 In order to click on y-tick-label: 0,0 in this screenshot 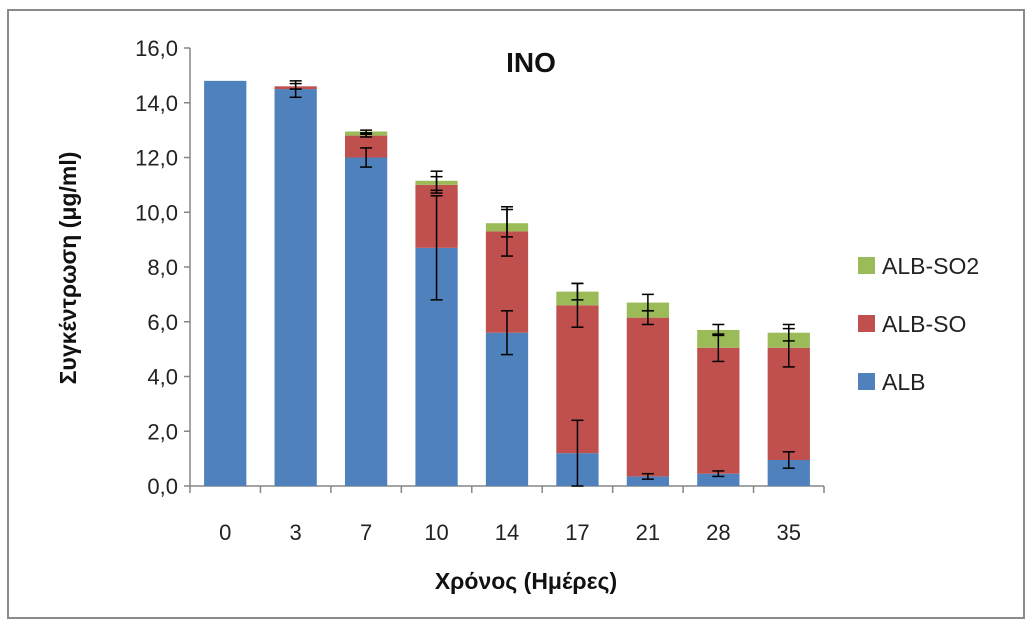, I will do `click(162, 486)`.